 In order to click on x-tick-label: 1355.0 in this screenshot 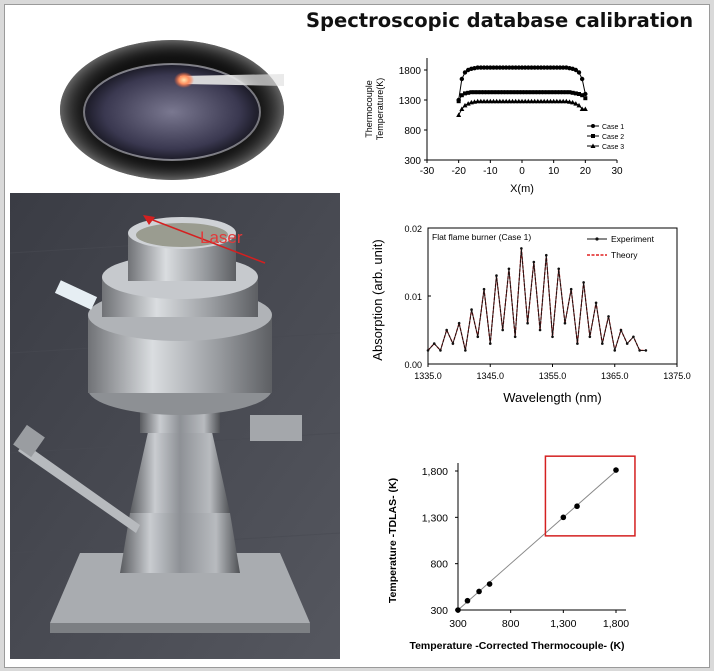, I will do `click(553, 376)`.